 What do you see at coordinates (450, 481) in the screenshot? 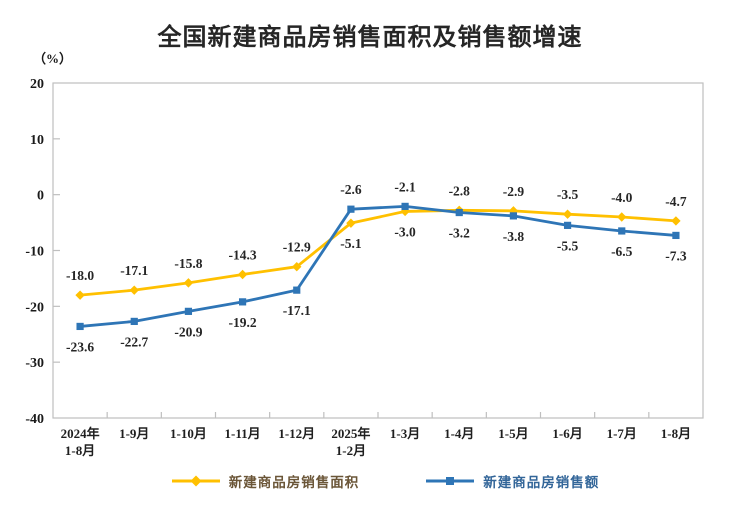
I see `sales-amount-line-icon` at bounding box center [450, 481].